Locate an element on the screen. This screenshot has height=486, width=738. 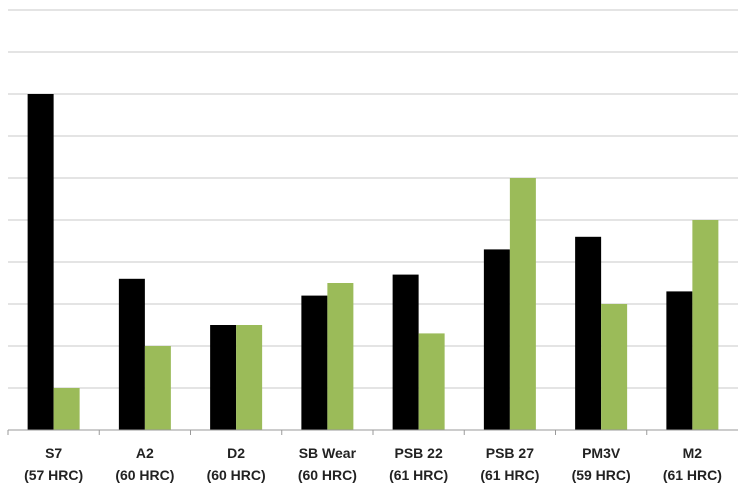
x-tick-label-line1: PSB 22 is located at coordinates (419, 453).